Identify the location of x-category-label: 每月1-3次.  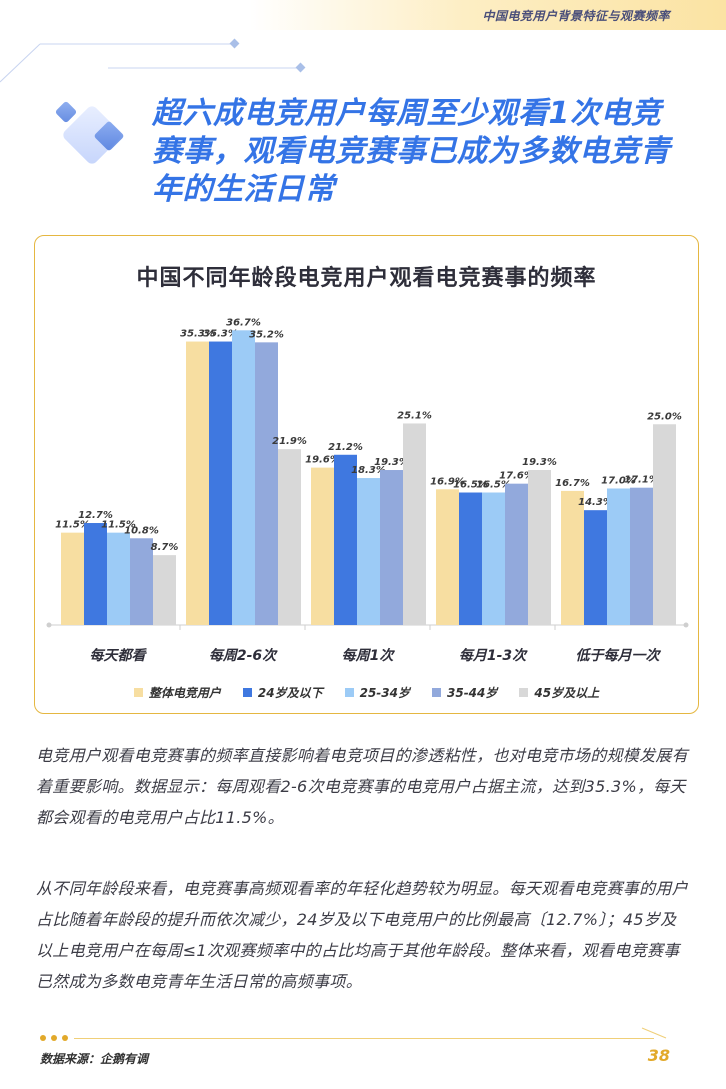
(493, 655).